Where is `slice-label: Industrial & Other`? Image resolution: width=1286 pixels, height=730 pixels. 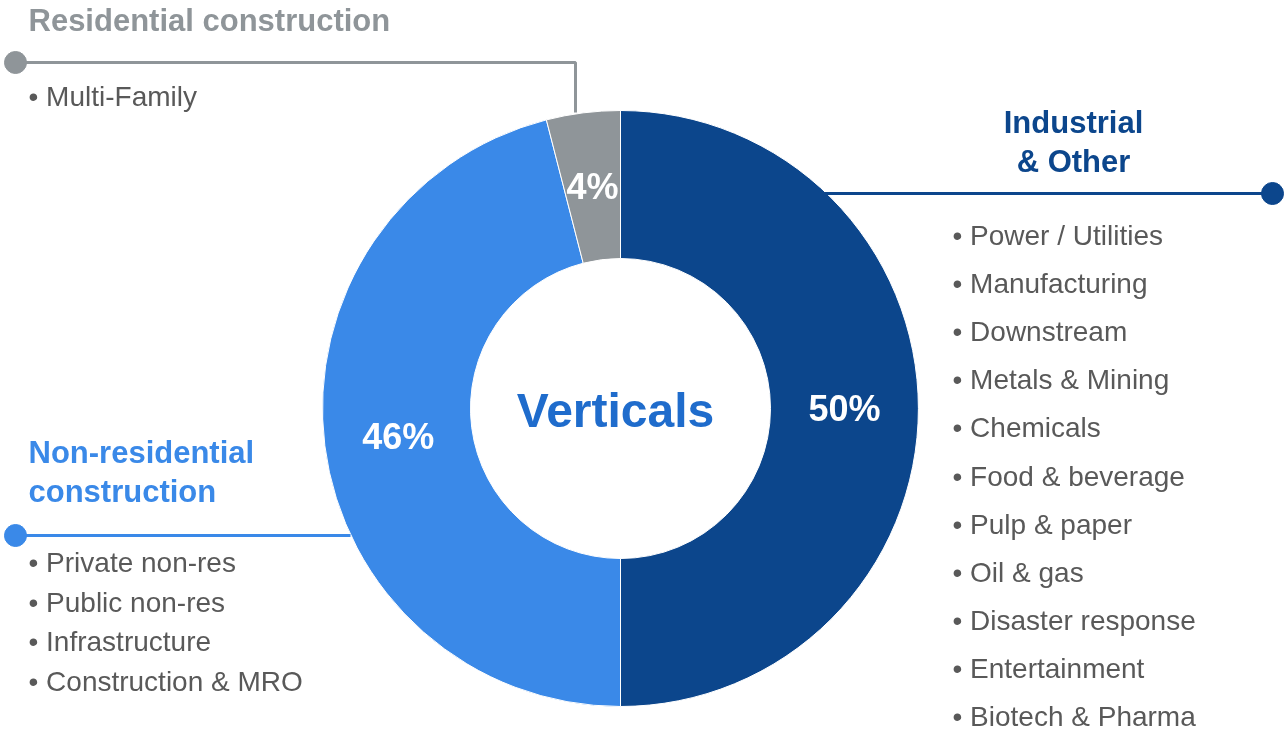
slice-label: Industrial & Other is located at coordinates (1073, 142).